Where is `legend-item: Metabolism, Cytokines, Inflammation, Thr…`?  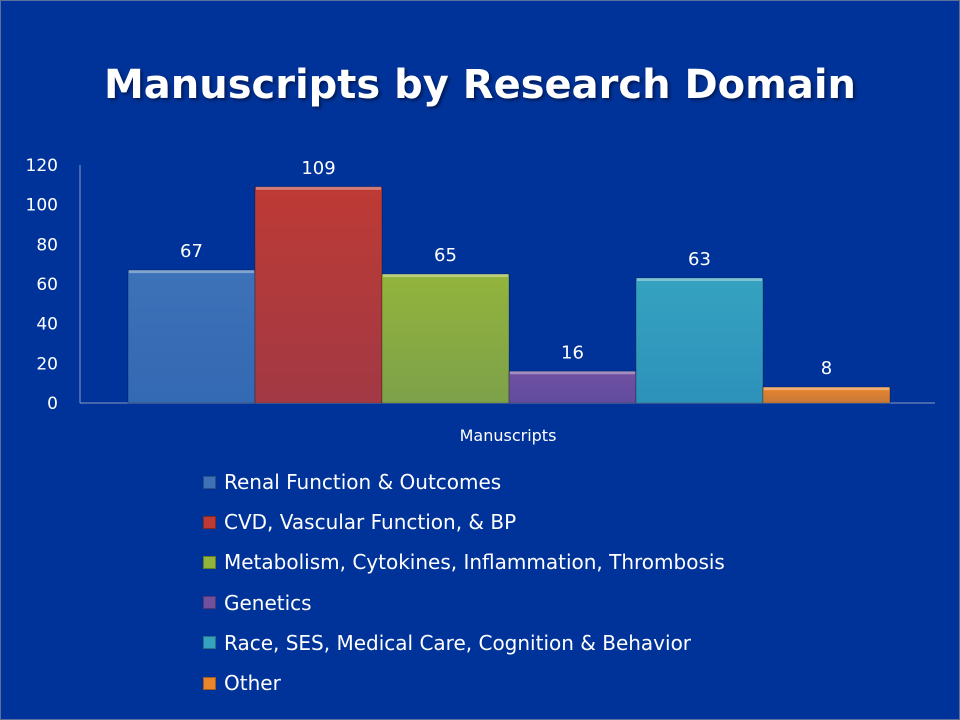 legend-item: Metabolism, Cytokines, Inflammation, Thr… is located at coordinates (464, 562).